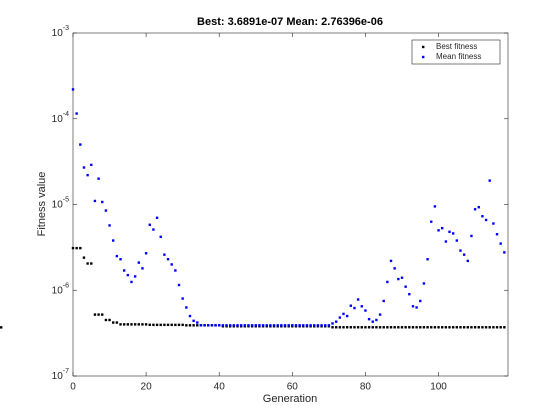  I want to click on chart-title: Best: 3.6891e-07 Mean: 2.76396e-06, so click(290, 22).